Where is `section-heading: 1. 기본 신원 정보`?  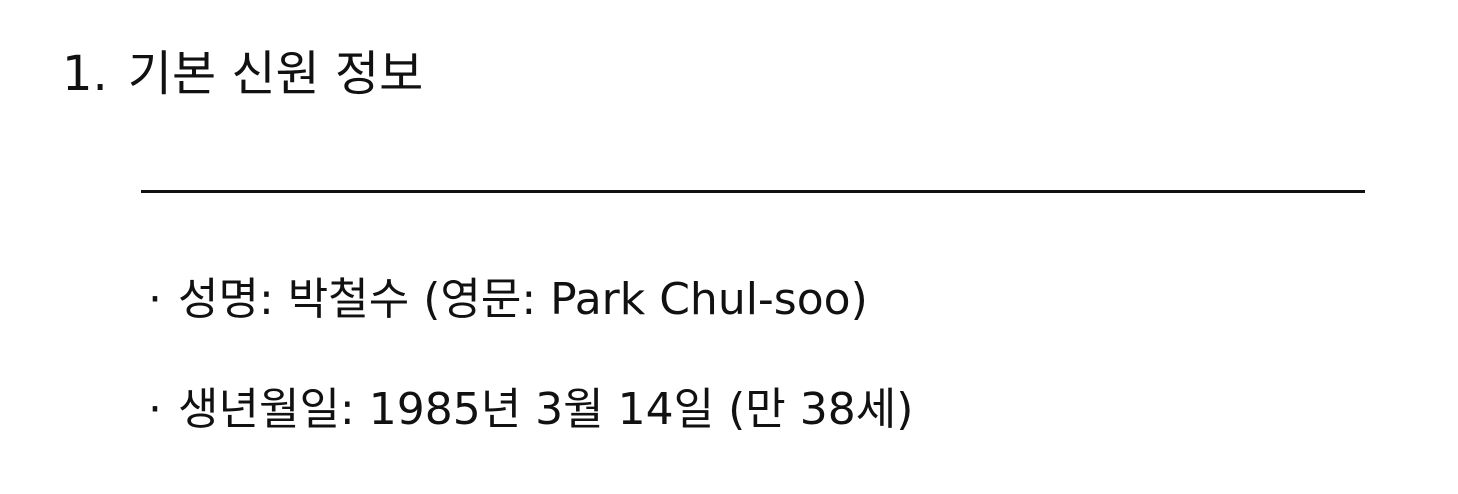 section-heading: 1. 기본 신원 정보 is located at coordinates (242, 74).